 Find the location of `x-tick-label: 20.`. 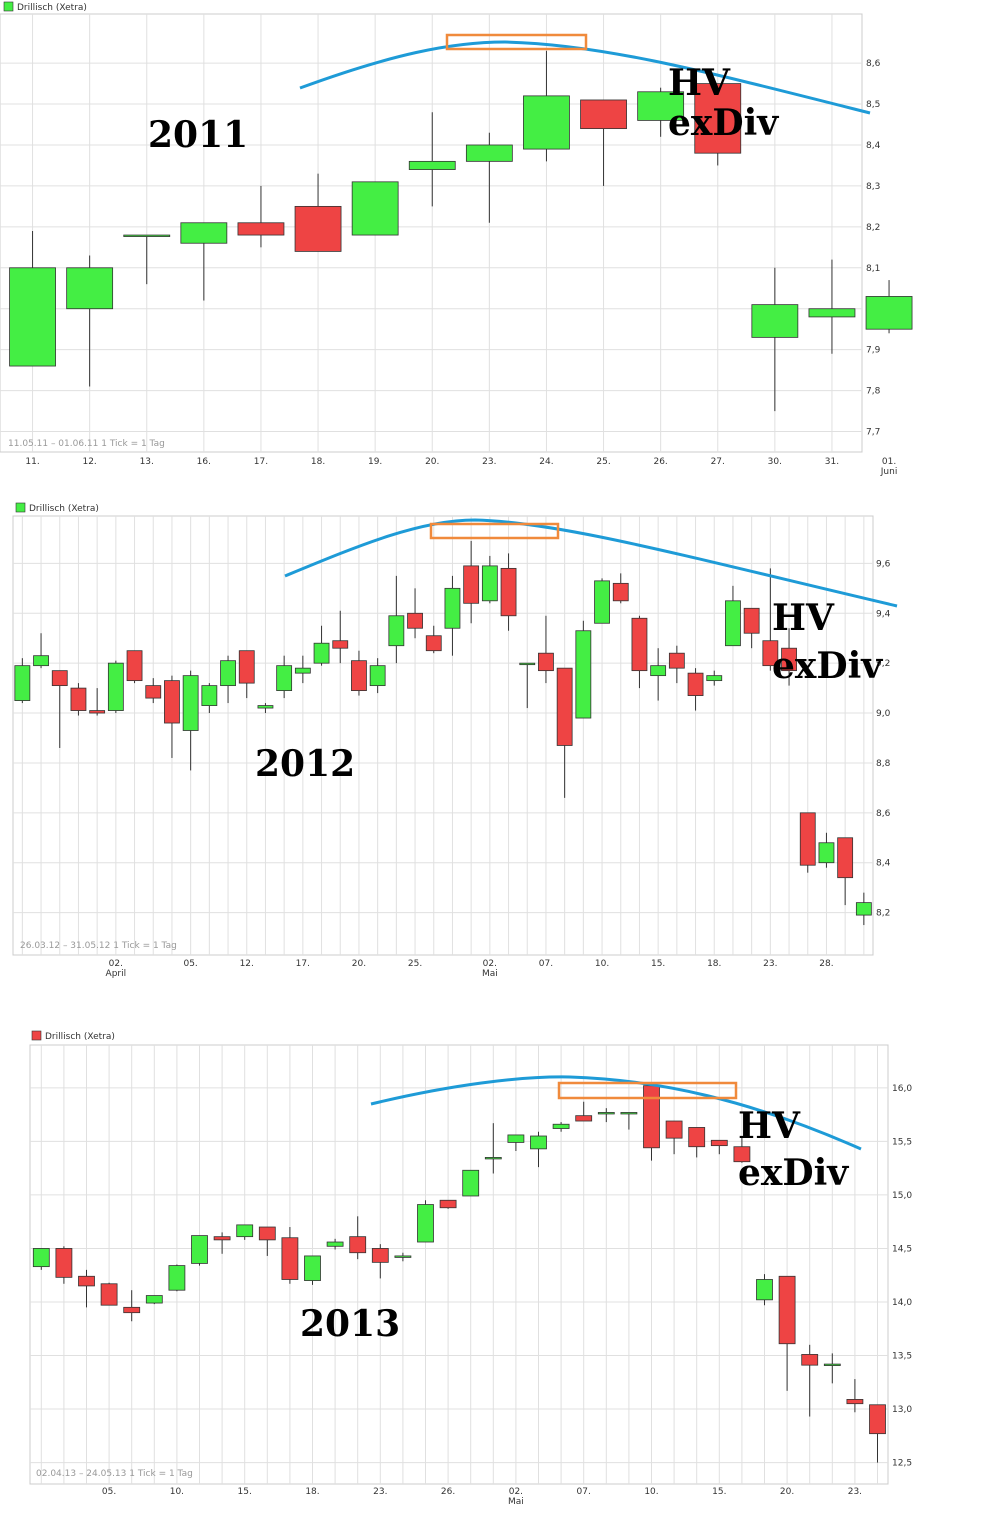

x-tick-label: 20. is located at coordinates (432, 462).